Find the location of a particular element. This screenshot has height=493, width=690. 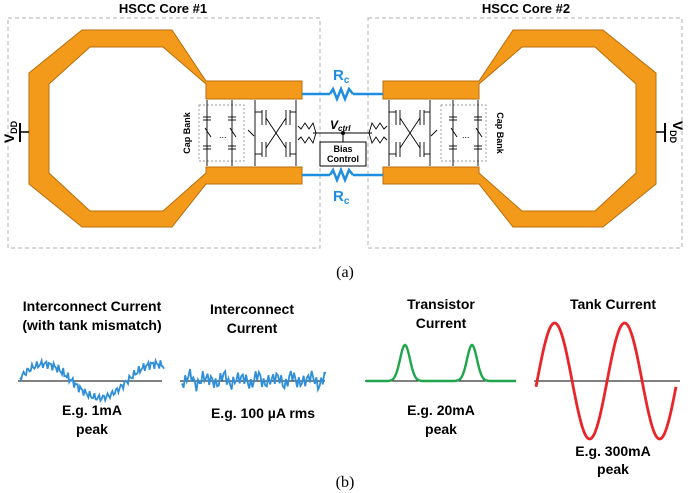

cross-coupled-pair-right is located at coordinates (403, 133).